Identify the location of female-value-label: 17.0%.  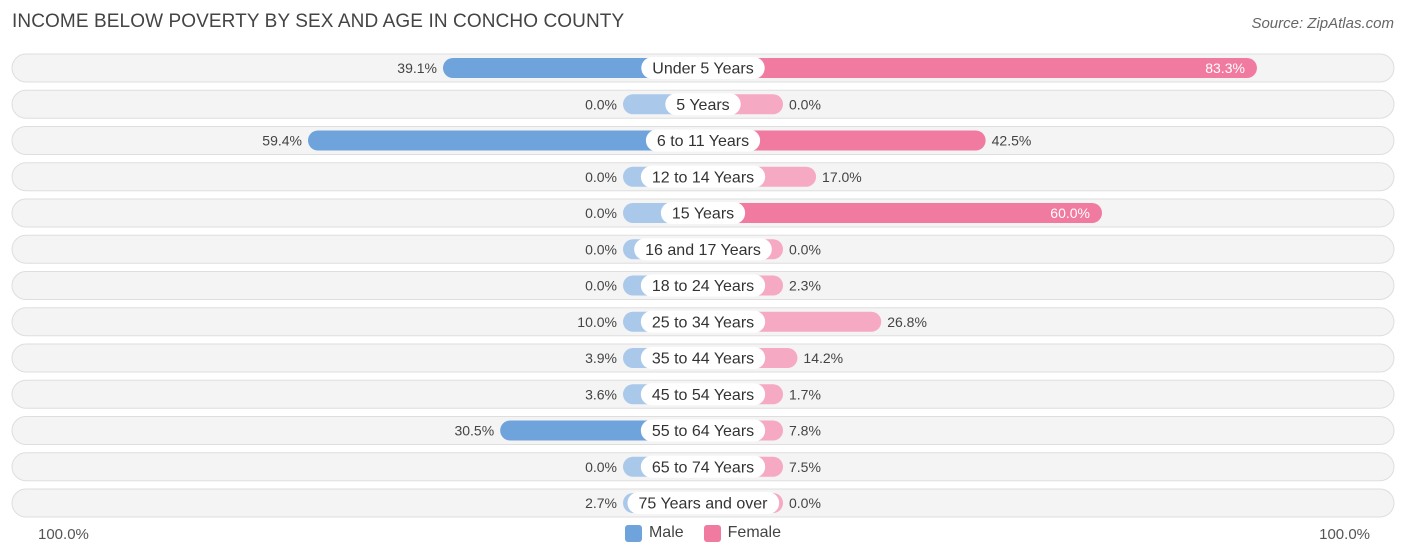
(842, 177).